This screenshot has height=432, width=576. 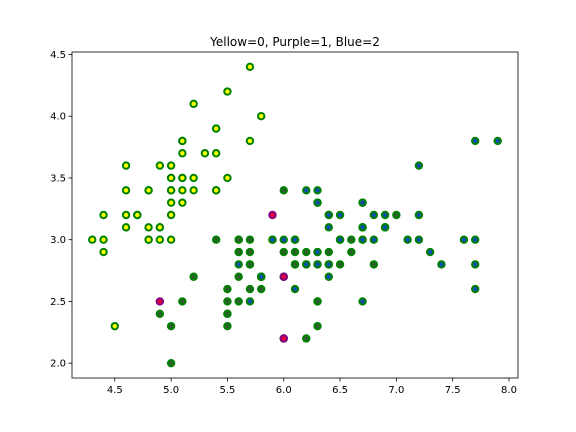 I want to click on x-tick-label: 7.0, so click(x=396, y=390).